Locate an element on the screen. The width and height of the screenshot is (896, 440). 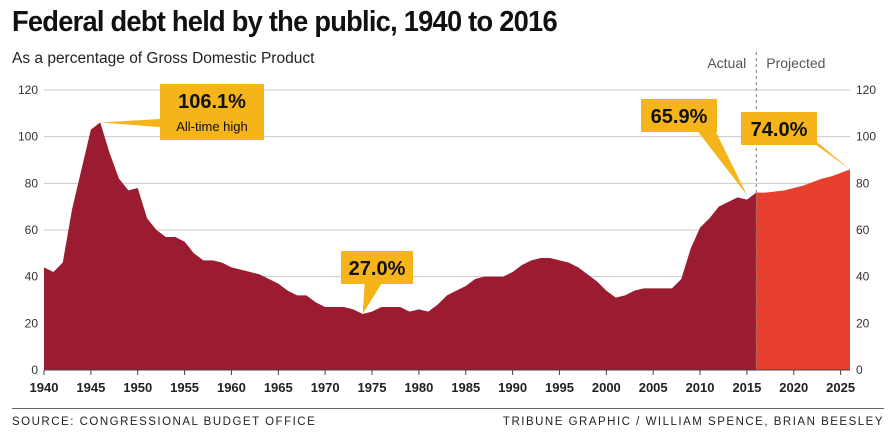
x-tick-label: 1950 is located at coordinates (137, 387).